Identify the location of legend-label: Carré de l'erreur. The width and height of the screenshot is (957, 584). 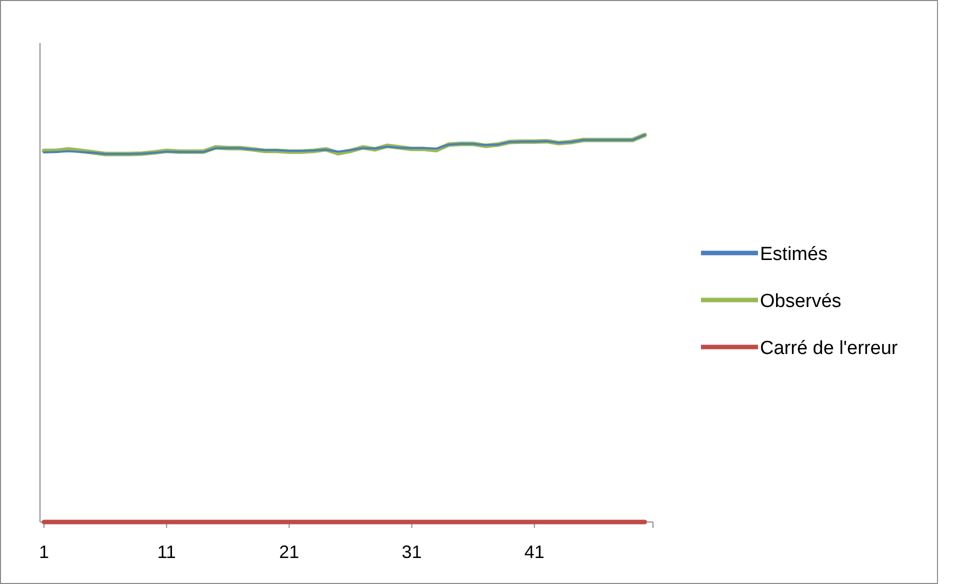
(829, 348).